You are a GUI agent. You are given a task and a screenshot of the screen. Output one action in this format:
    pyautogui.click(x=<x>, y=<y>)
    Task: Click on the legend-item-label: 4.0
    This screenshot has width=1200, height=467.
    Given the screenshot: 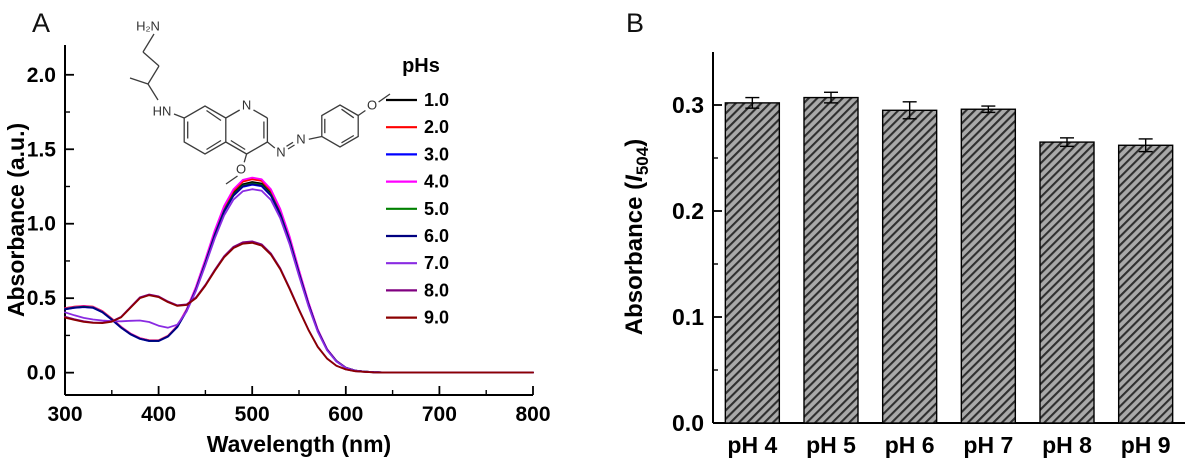 What is the action you would take?
    pyautogui.click(x=436, y=182)
    